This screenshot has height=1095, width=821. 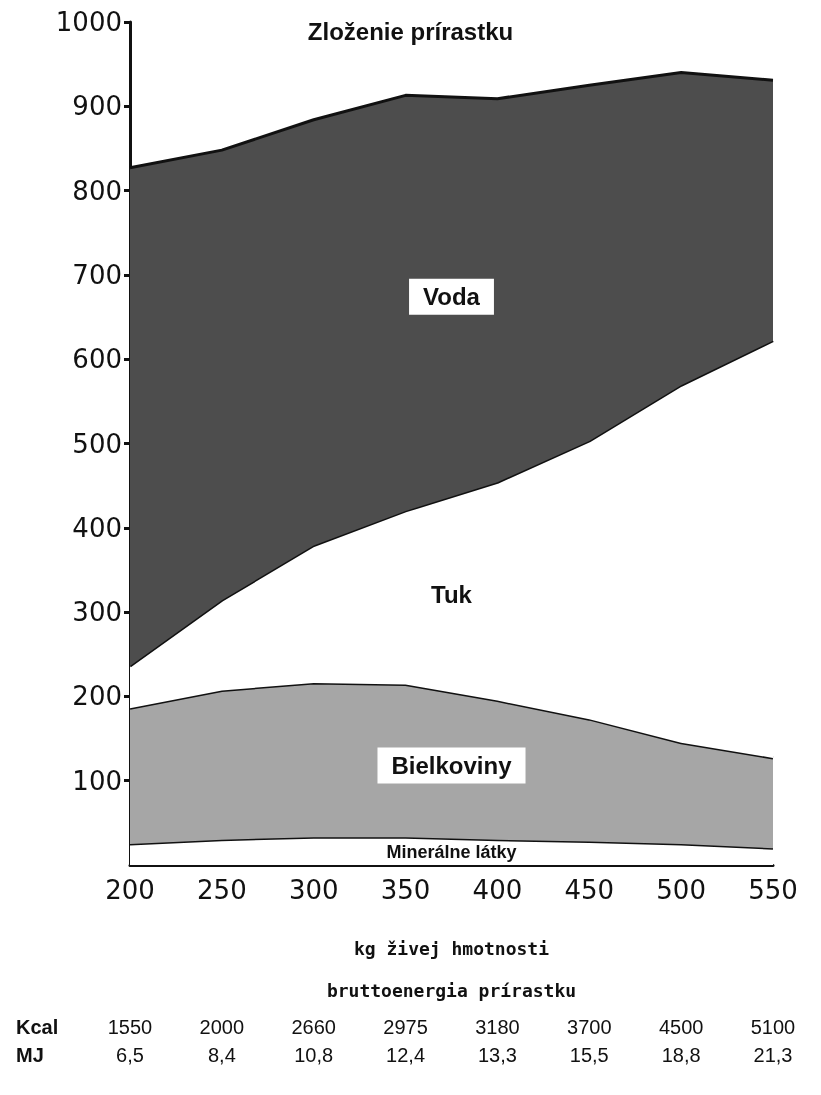 What do you see at coordinates (130, 1027) in the screenshot?
I see `text: 1550` at bounding box center [130, 1027].